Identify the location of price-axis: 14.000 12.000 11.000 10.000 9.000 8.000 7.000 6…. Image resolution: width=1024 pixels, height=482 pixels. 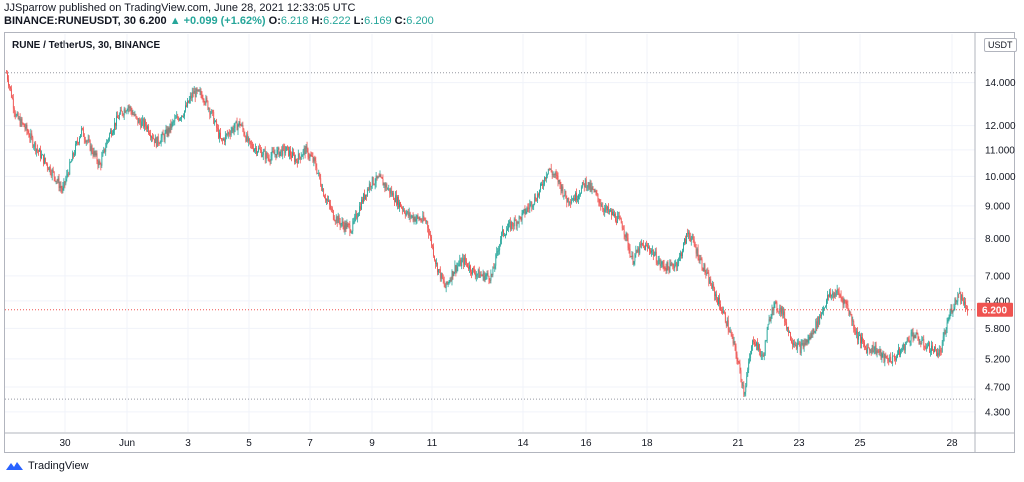
(995, 242).